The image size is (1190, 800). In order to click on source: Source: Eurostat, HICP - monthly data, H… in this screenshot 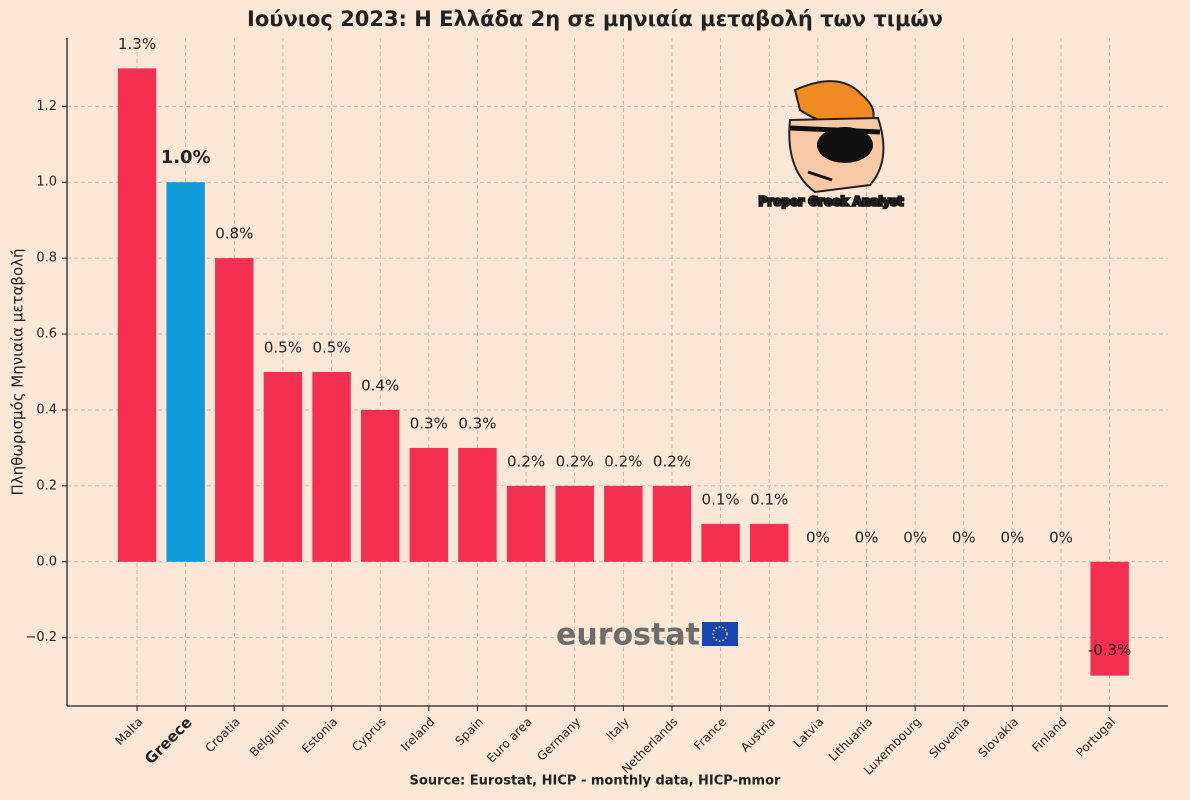, I will do `click(595, 781)`.